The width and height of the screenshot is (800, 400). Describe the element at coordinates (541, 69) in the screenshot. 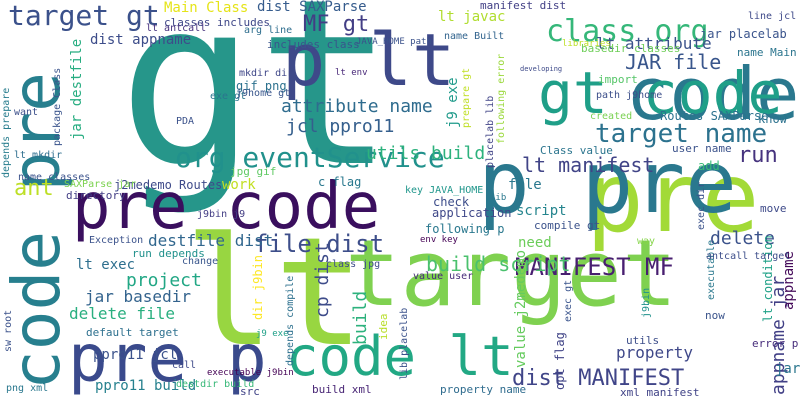

I see `cloud-word-developing: developing` at that location.